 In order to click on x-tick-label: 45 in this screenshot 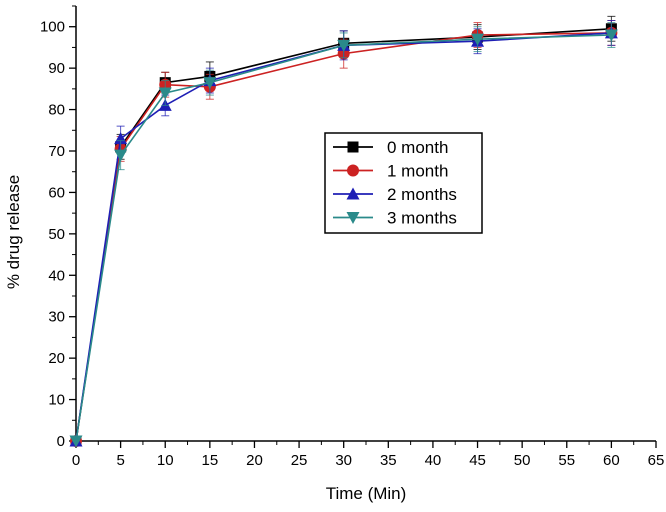, I will do `click(477, 460)`.